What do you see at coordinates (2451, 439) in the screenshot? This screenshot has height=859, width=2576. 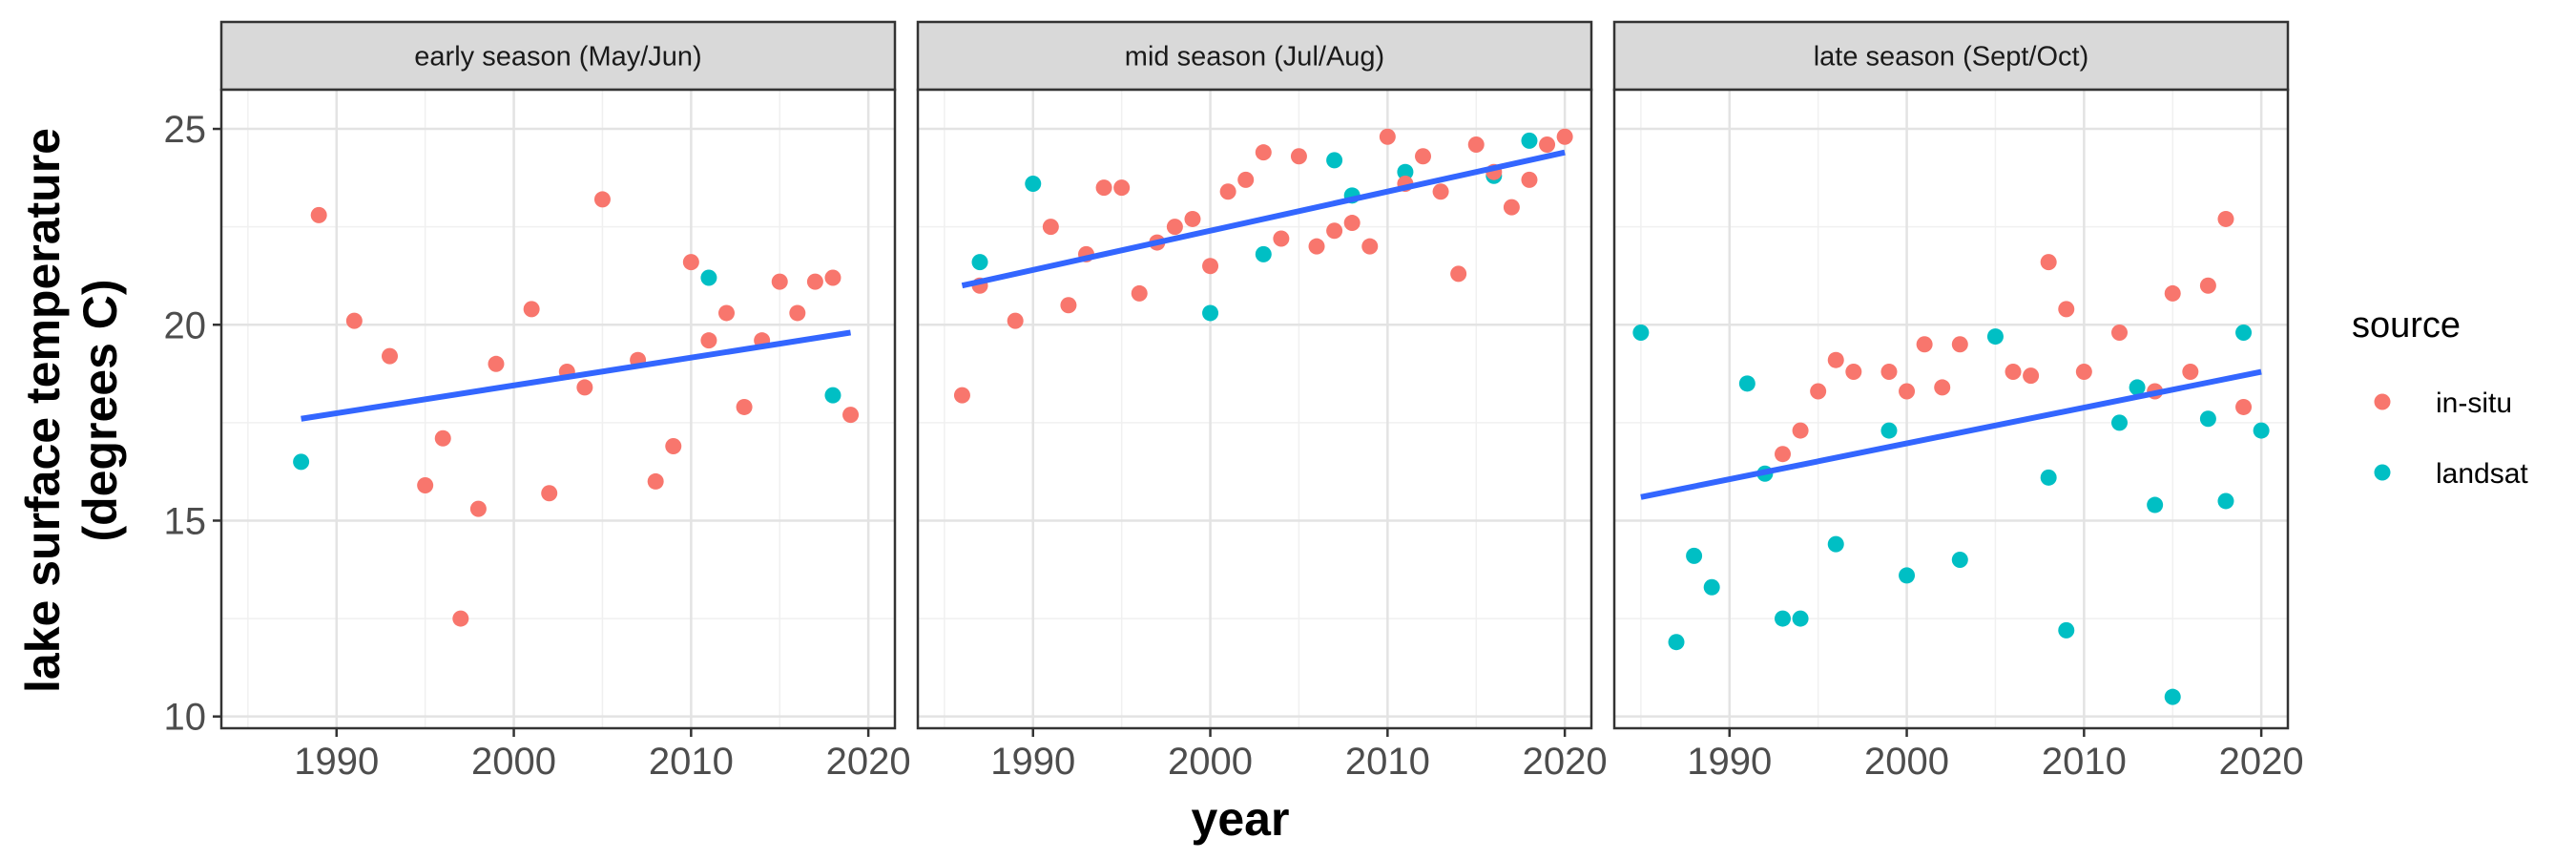 I see `legend-entries: in-situ landsat` at bounding box center [2451, 439].